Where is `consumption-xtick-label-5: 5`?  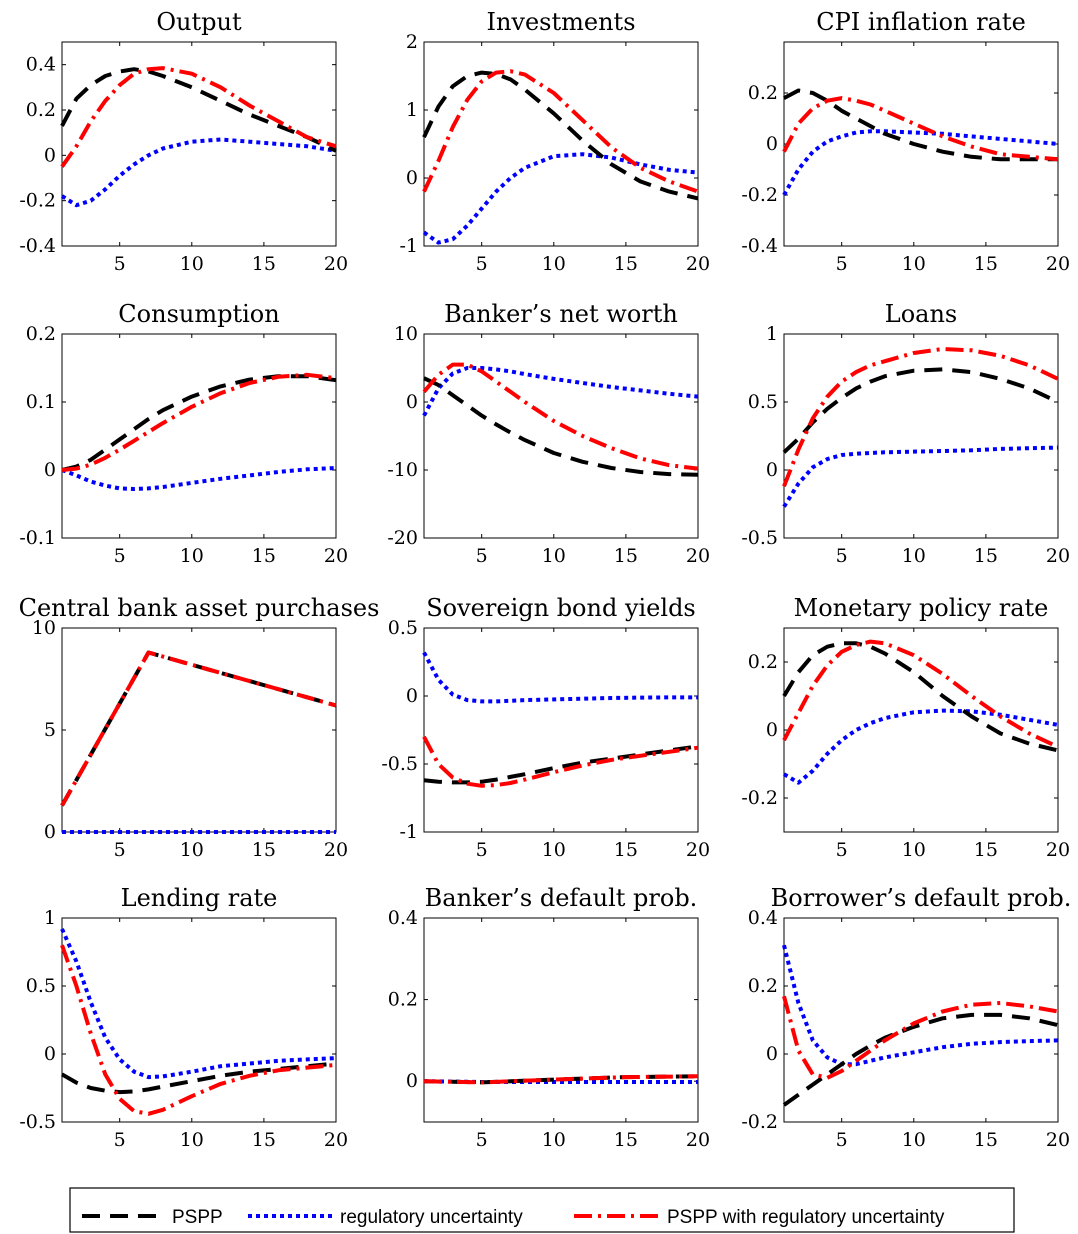 consumption-xtick-label-5: 5 is located at coordinates (120, 556).